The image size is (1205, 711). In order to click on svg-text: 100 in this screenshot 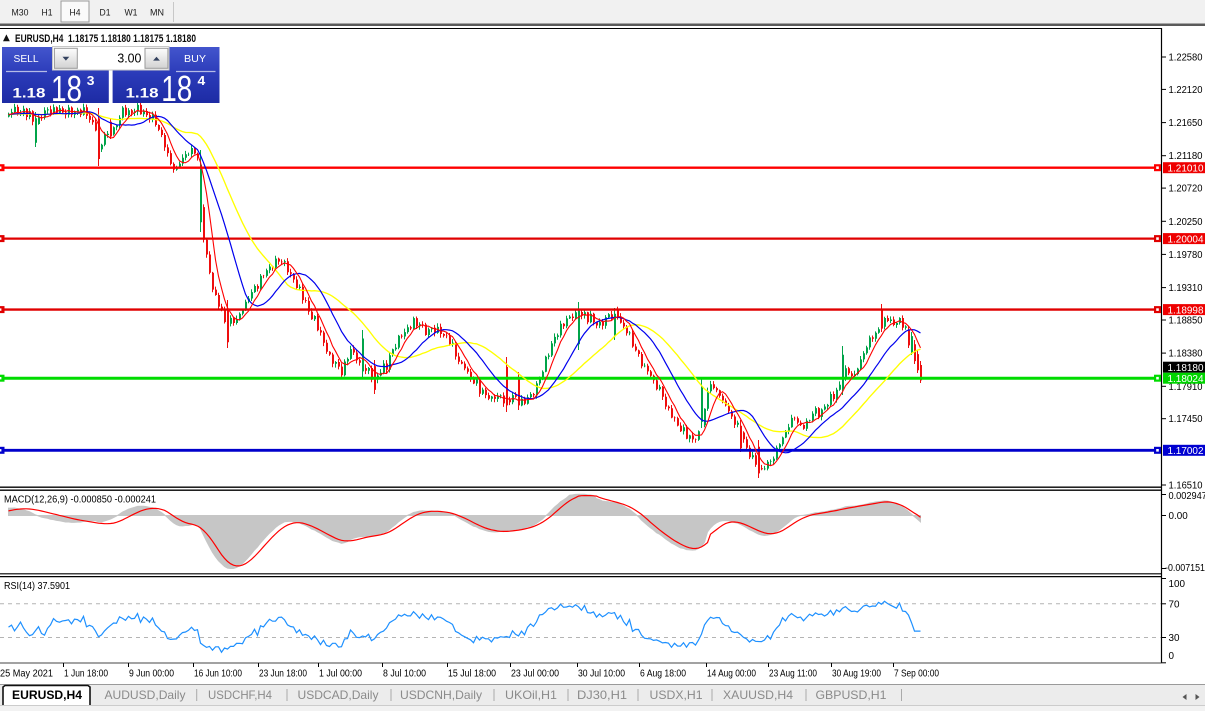, I will do `click(1177, 584)`.